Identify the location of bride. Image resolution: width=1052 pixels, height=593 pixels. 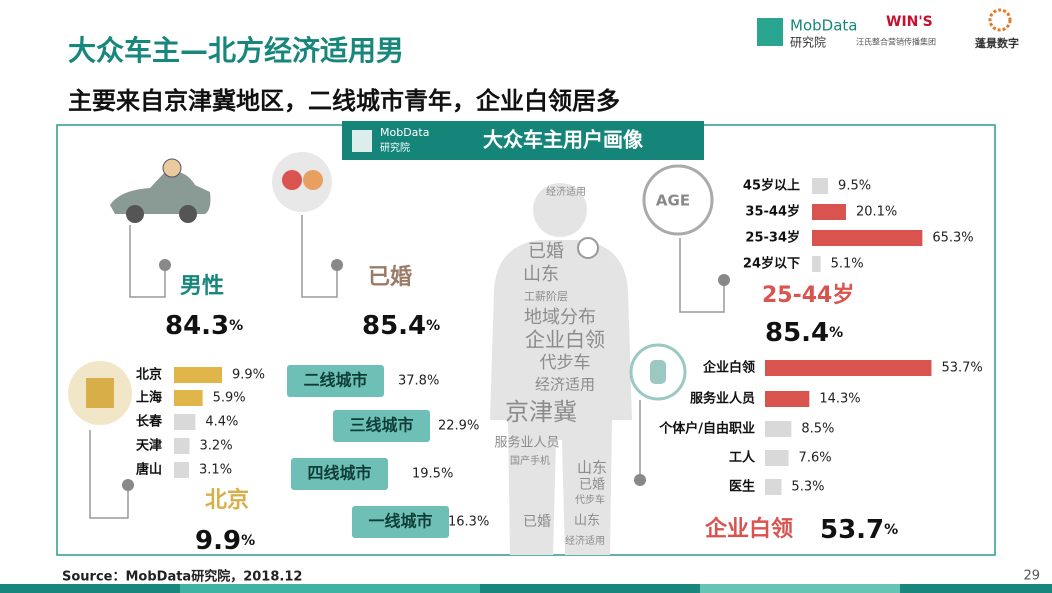
(292, 180).